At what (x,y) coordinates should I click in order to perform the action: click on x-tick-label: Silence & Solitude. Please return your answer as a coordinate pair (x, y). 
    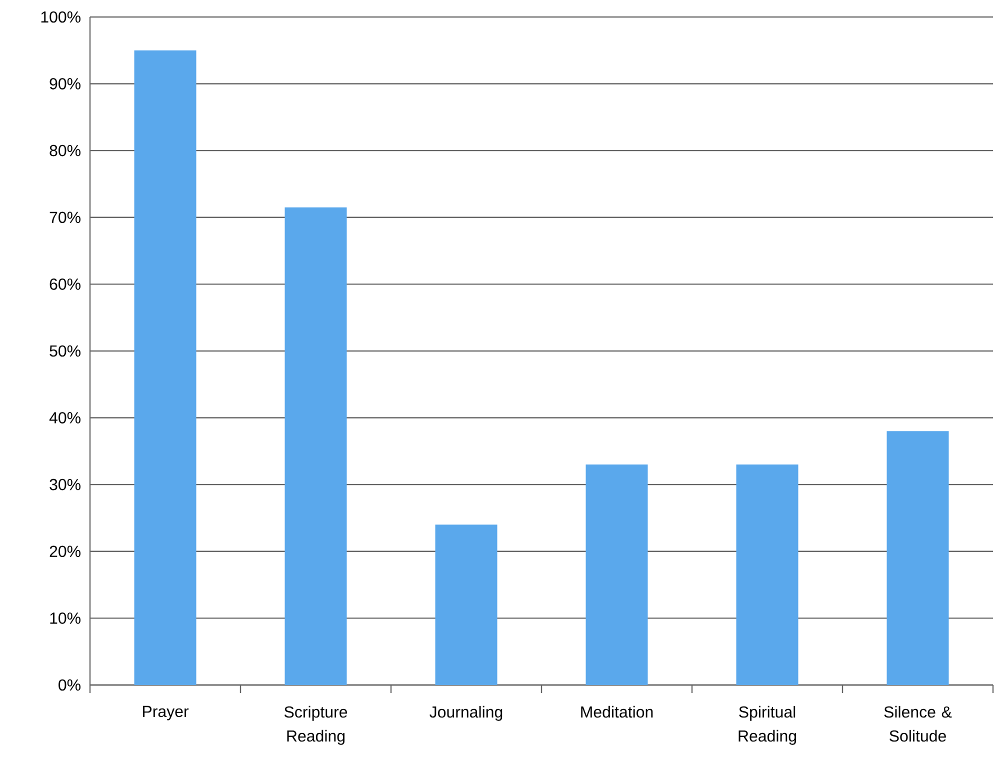
    Looking at the image, I should click on (918, 724).